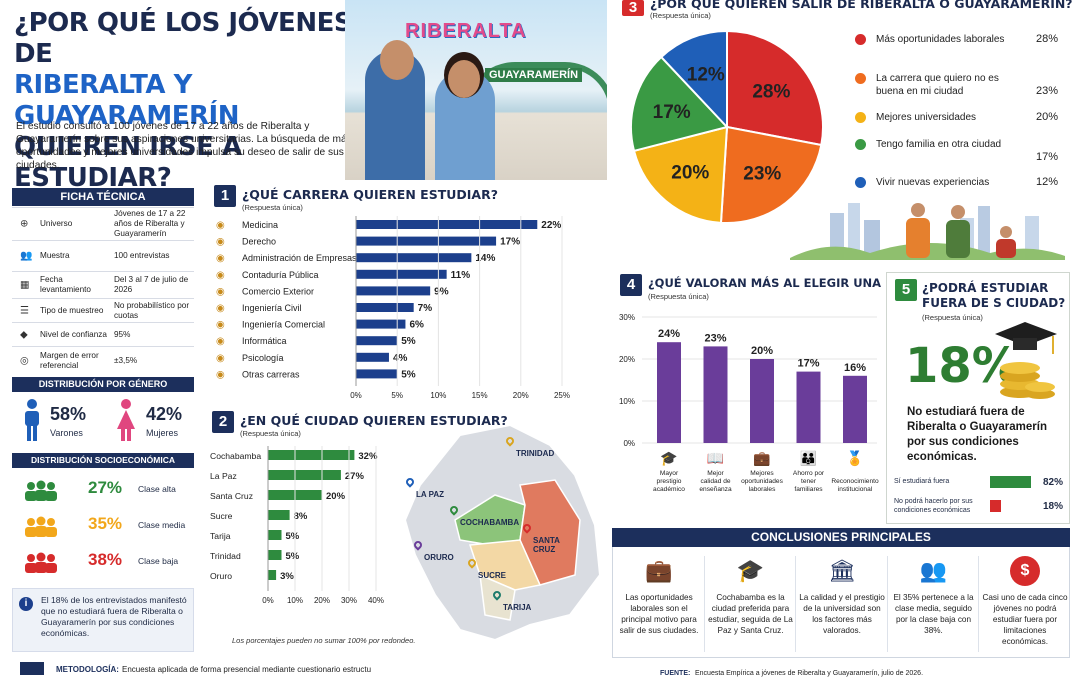  What do you see at coordinates (55, 255) in the screenshot?
I see `ficha-label: Muestra` at bounding box center [55, 255].